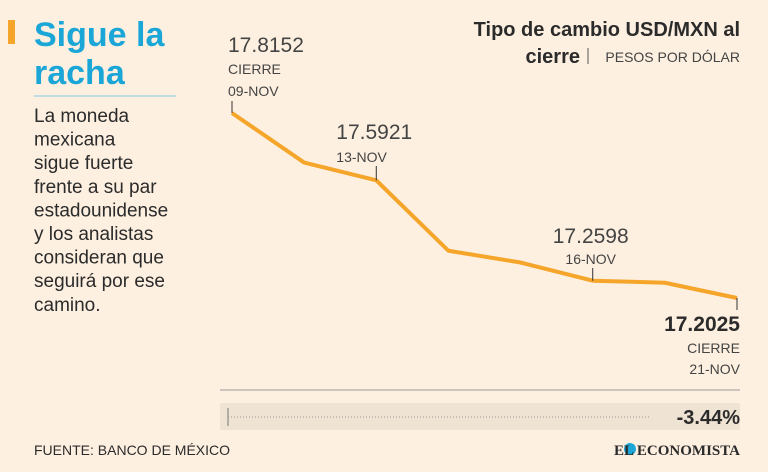 The width and height of the screenshot is (768, 472). What do you see at coordinates (99, 35) in the screenshot?
I see `headline: Sigue la` at bounding box center [99, 35].